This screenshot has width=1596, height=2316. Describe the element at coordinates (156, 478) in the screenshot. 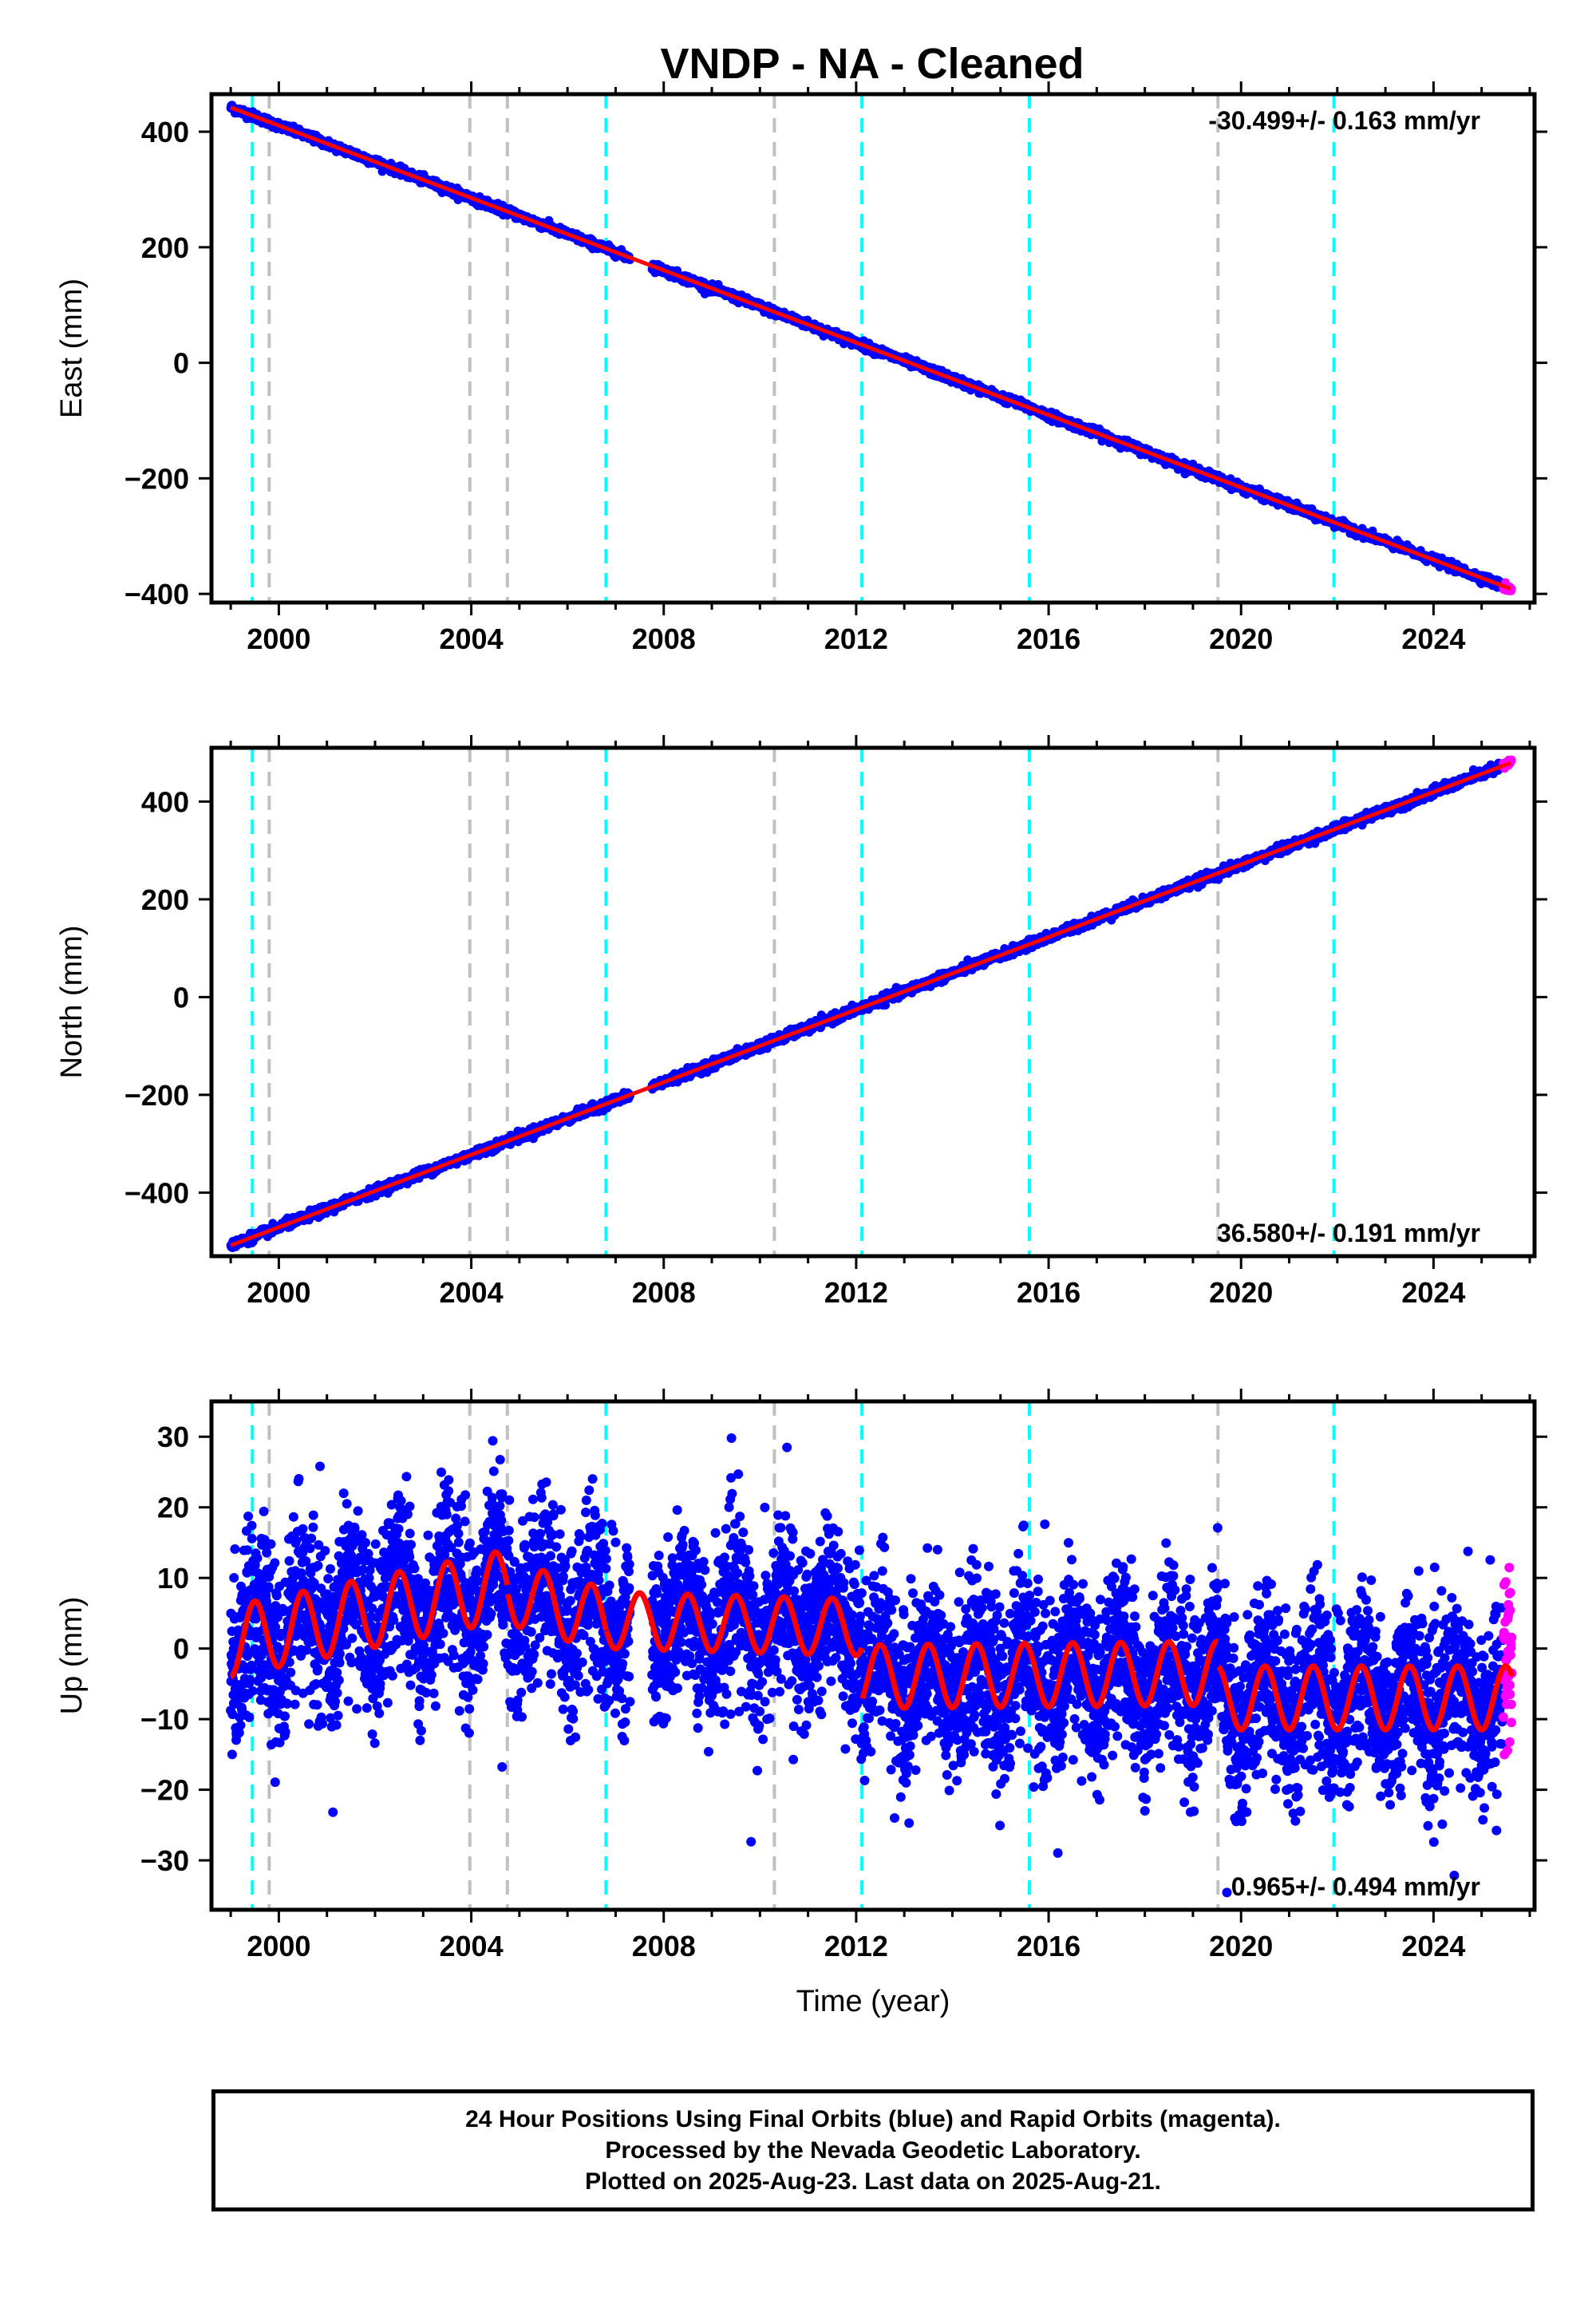

I see `y-tick-label: −200` at that location.